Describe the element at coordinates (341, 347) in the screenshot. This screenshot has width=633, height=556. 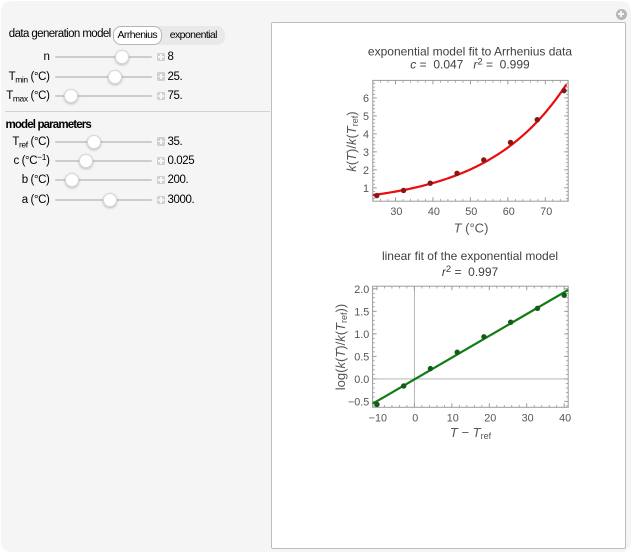
I see `svg-text: log(k(T)/k(Tref))` at that location.